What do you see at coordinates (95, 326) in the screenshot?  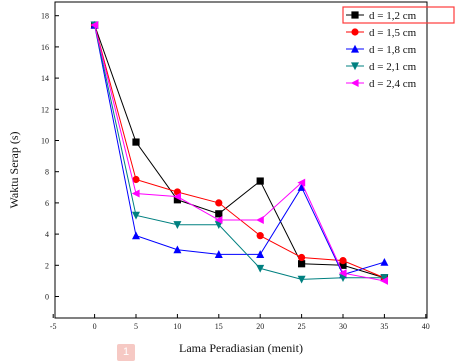 I see `x-tick-label: 0` at bounding box center [95, 326].